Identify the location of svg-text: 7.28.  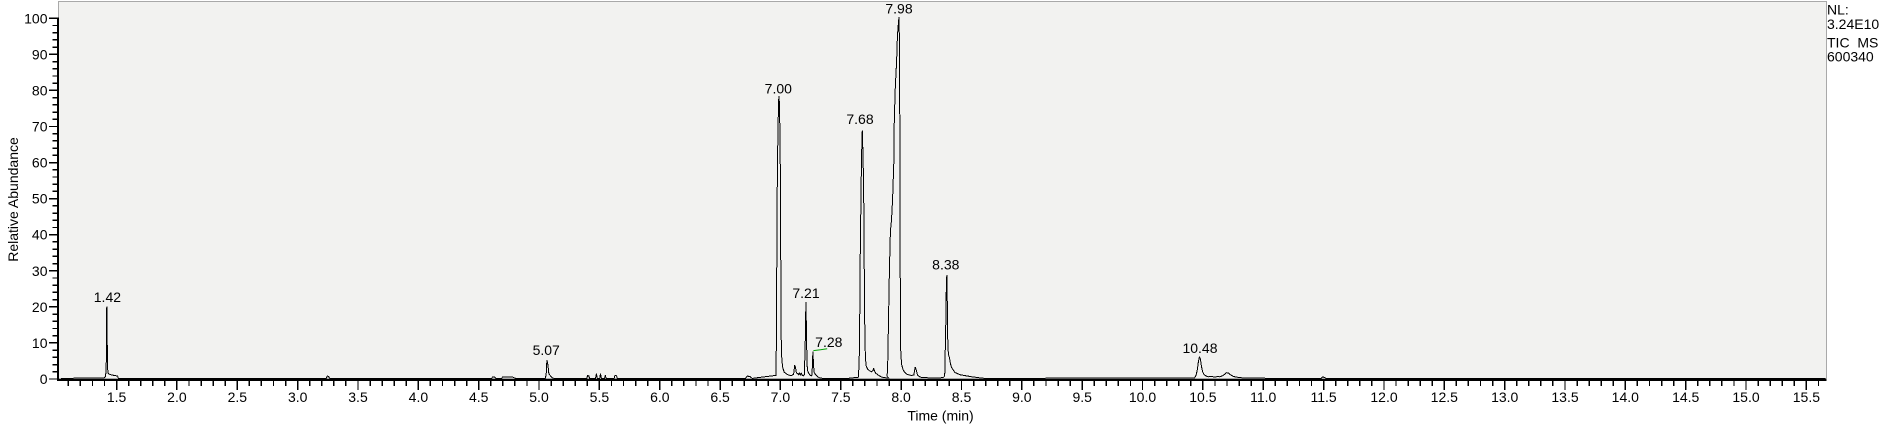
(828, 342).